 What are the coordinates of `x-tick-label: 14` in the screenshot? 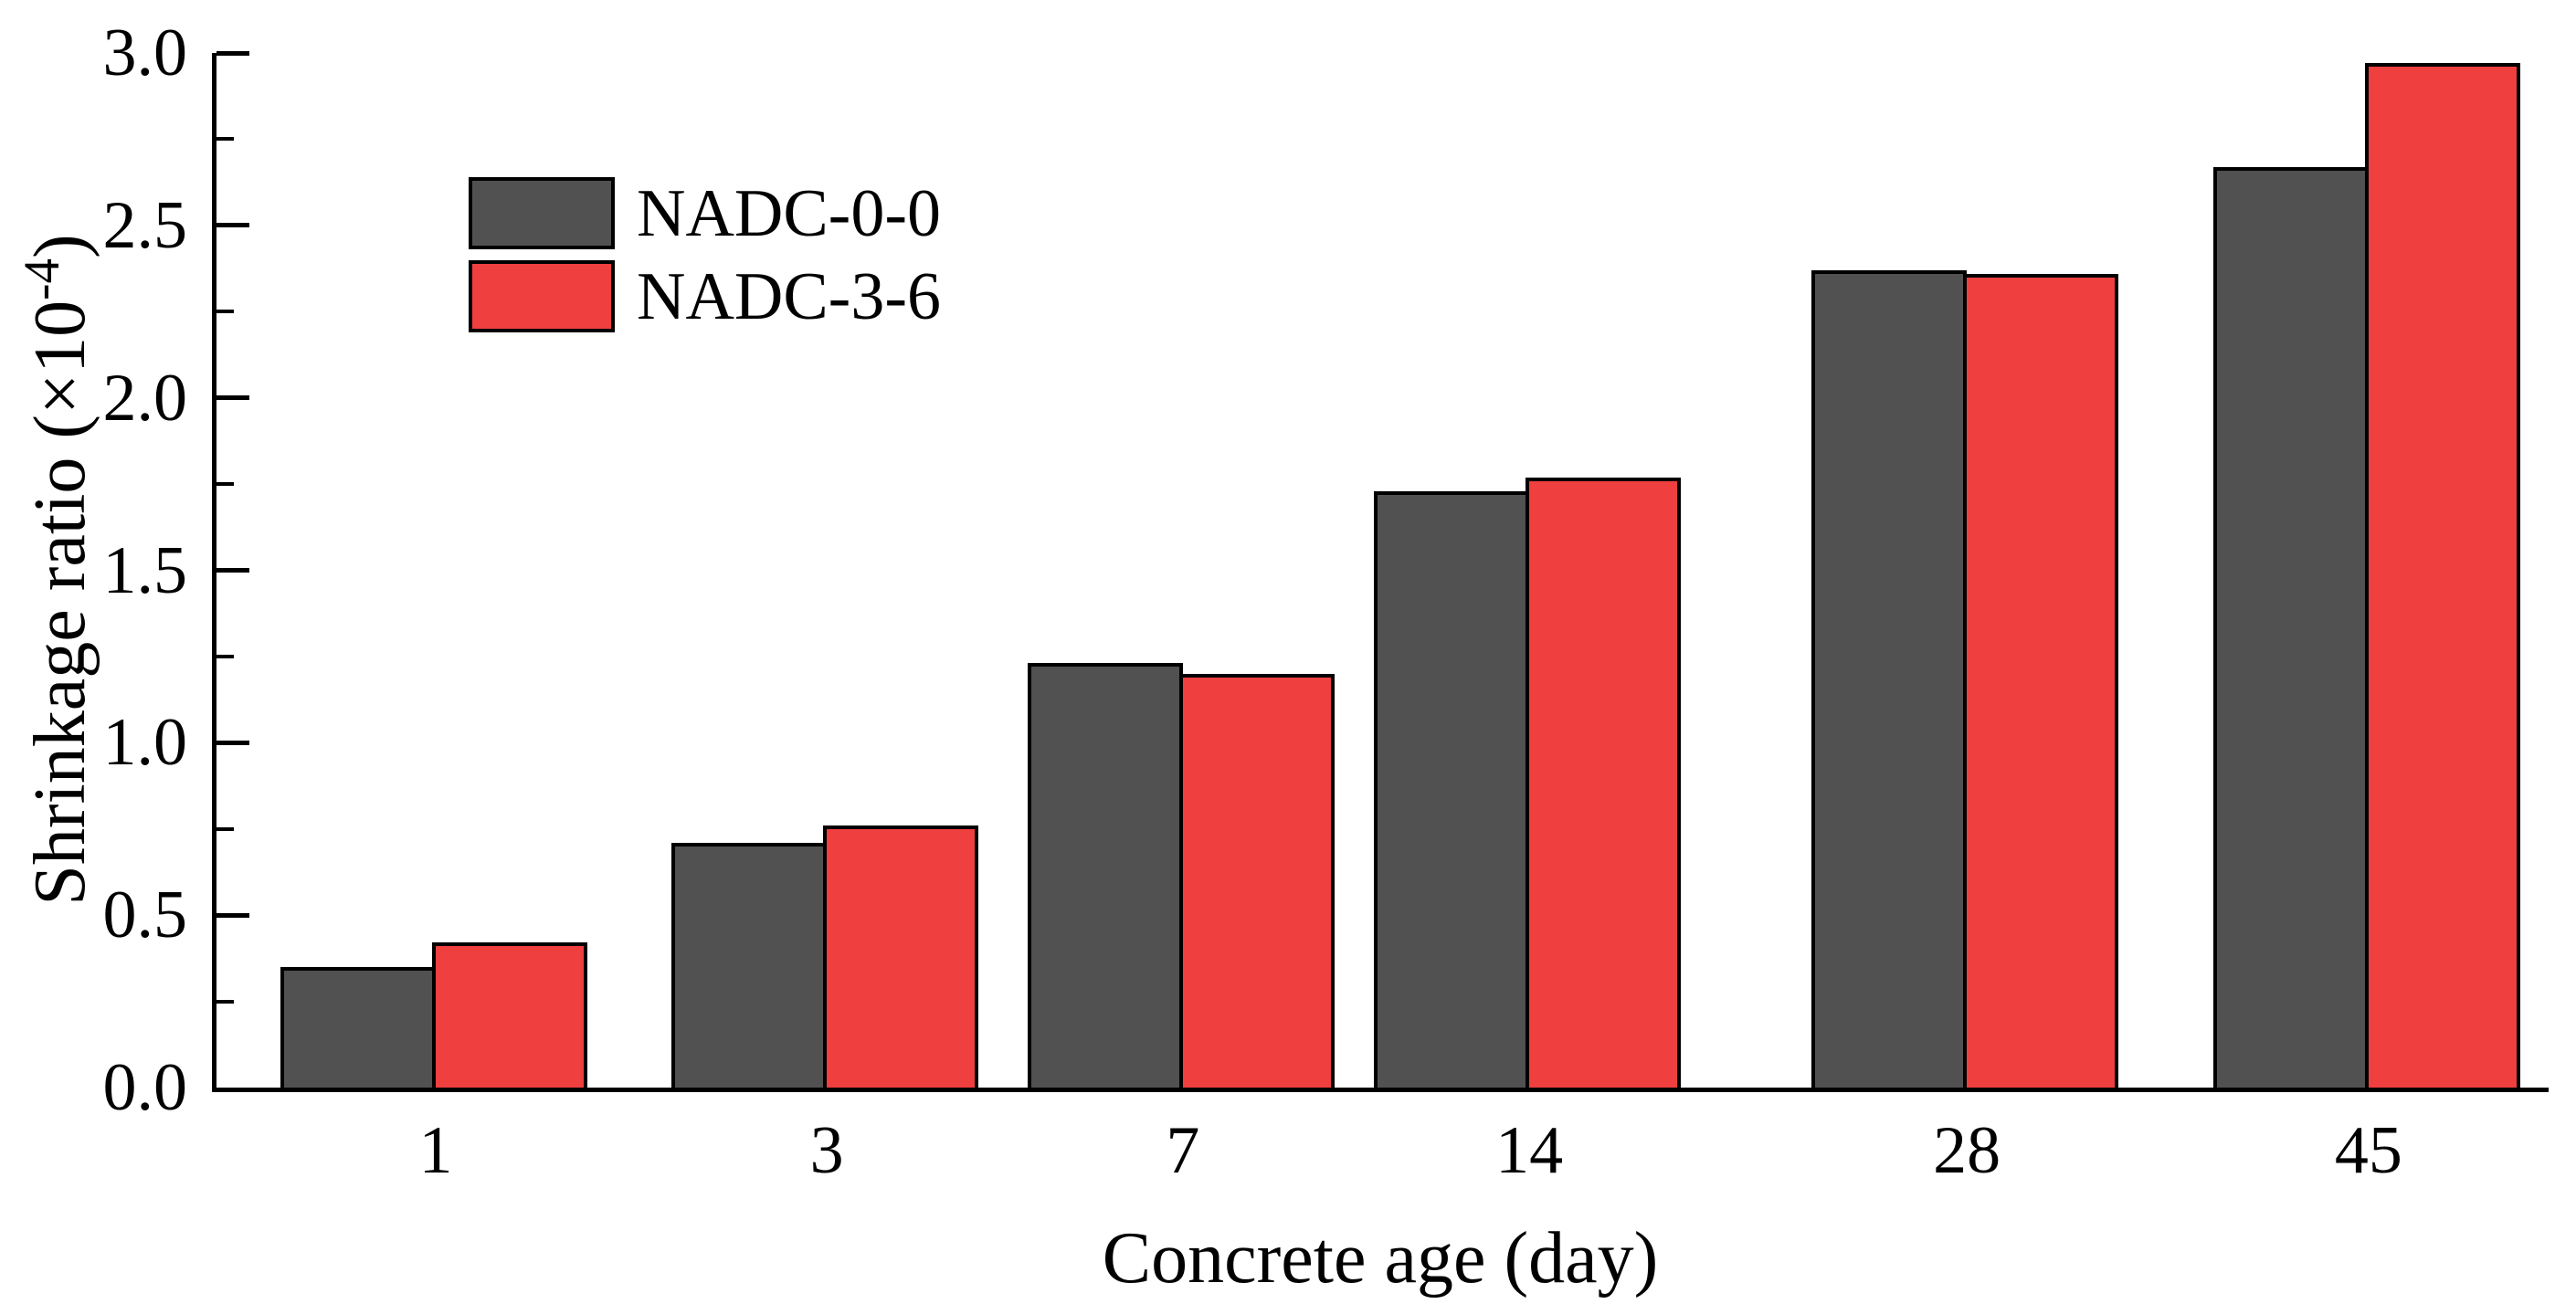 It's located at (1529, 1150).